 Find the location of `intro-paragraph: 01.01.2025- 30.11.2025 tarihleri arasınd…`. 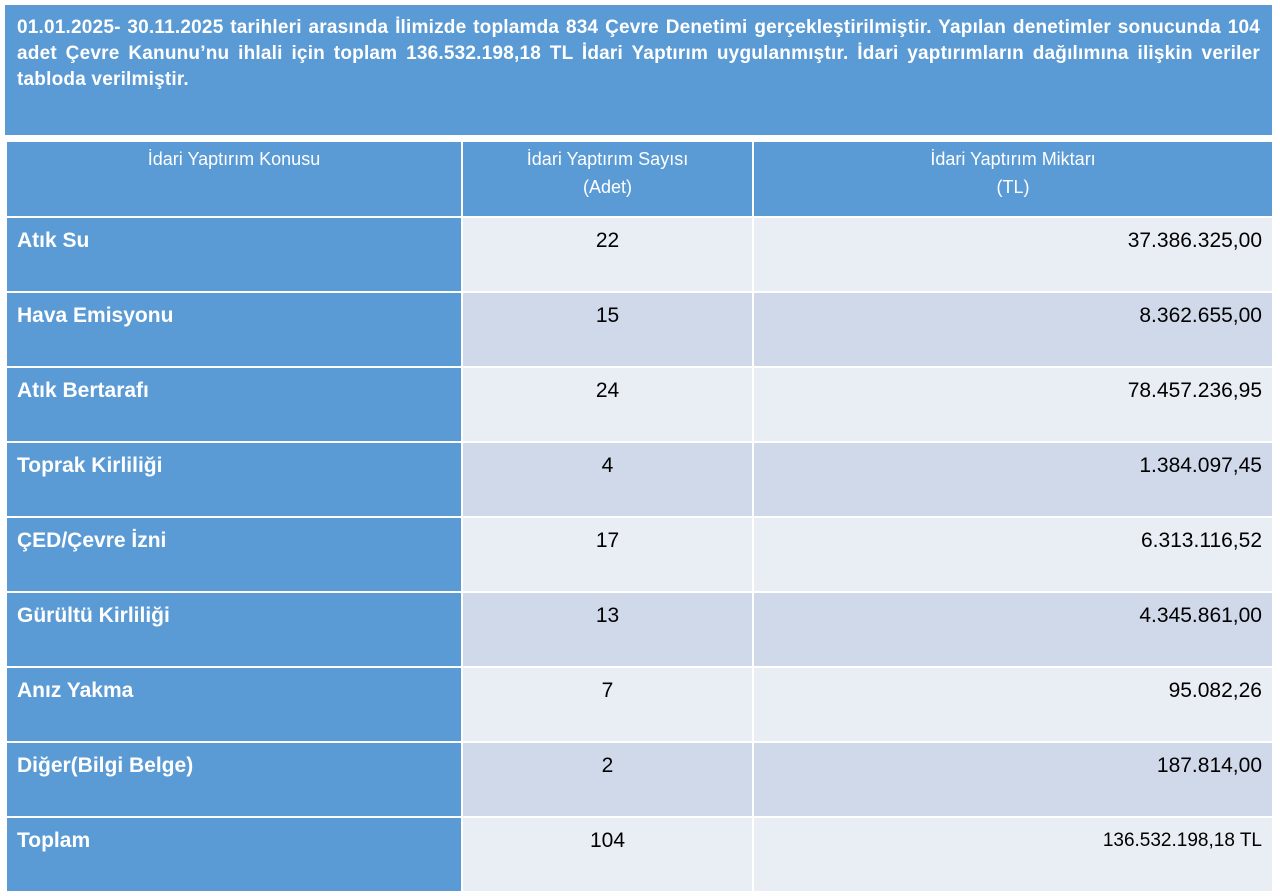

intro-paragraph: 01.01.2025- 30.11.2025 tarihleri arasınd… is located at coordinates (638, 70).